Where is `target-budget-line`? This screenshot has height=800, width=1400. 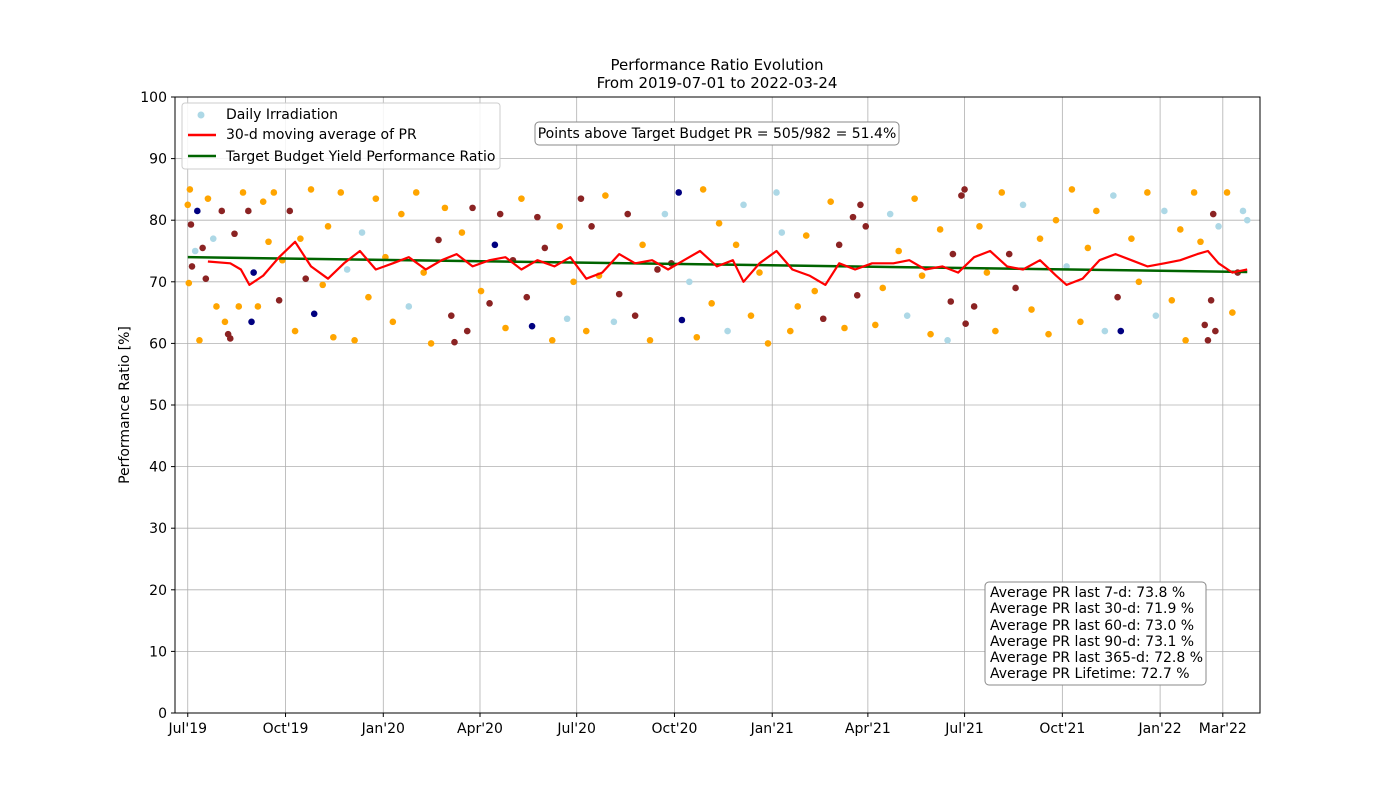 target-budget-line is located at coordinates (717, 264).